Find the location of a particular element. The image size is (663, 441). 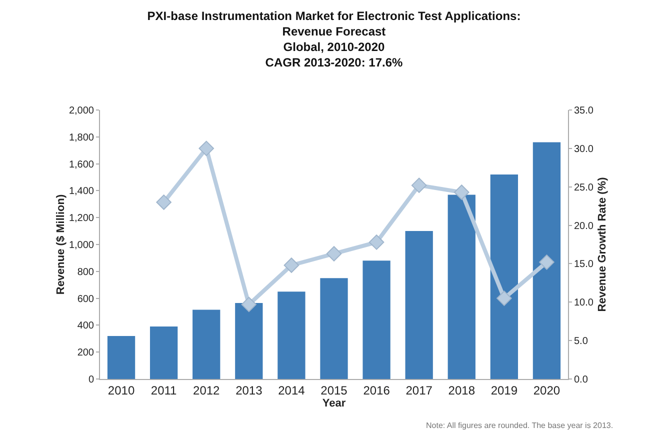

x-tick-label: 2013 is located at coordinates (249, 390).